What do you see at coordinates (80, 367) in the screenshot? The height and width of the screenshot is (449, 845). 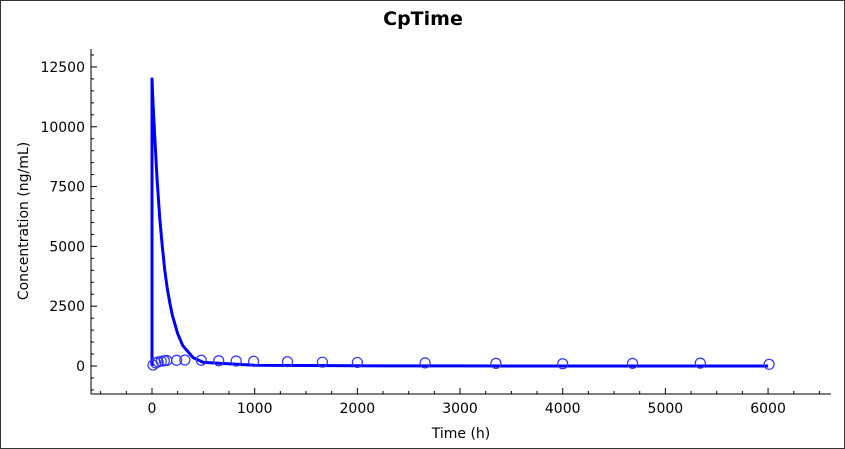 I see `y-tick-label: 0` at bounding box center [80, 367].